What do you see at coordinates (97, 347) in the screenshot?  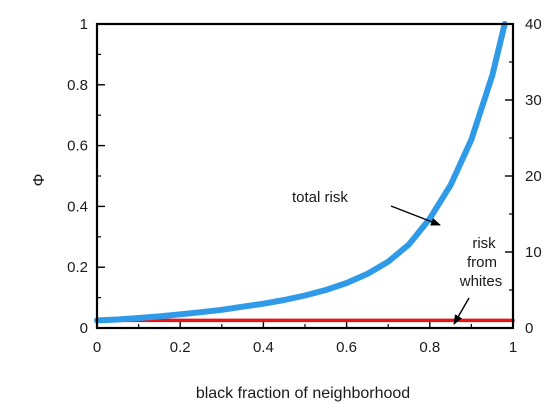 I see `x-tick-label: 0` at bounding box center [97, 347].